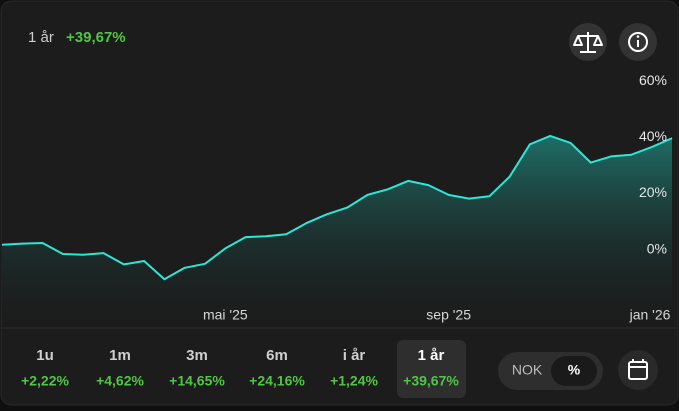 The image size is (679, 411). What do you see at coordinates (225, 315) in the screenshot?
I see `x-tick-label: mai '25` at bounding box center [225, 315].